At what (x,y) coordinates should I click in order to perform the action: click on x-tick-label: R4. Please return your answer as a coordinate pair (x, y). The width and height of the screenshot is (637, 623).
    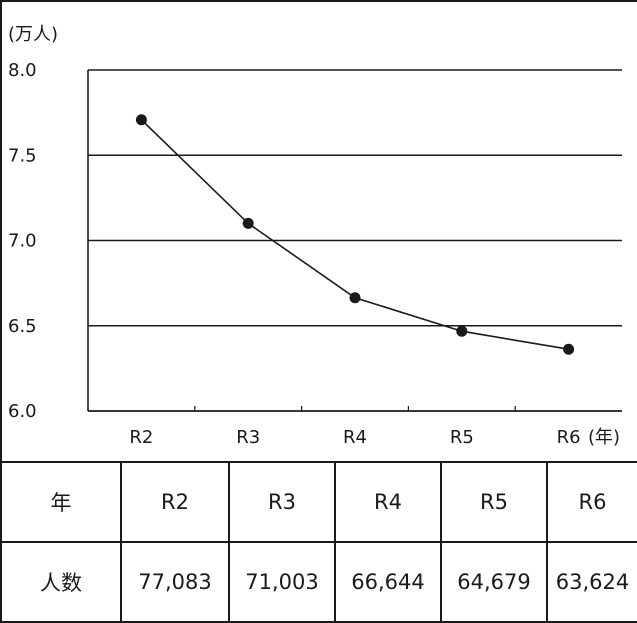
    Looking at the image, I should click on (355, 437).